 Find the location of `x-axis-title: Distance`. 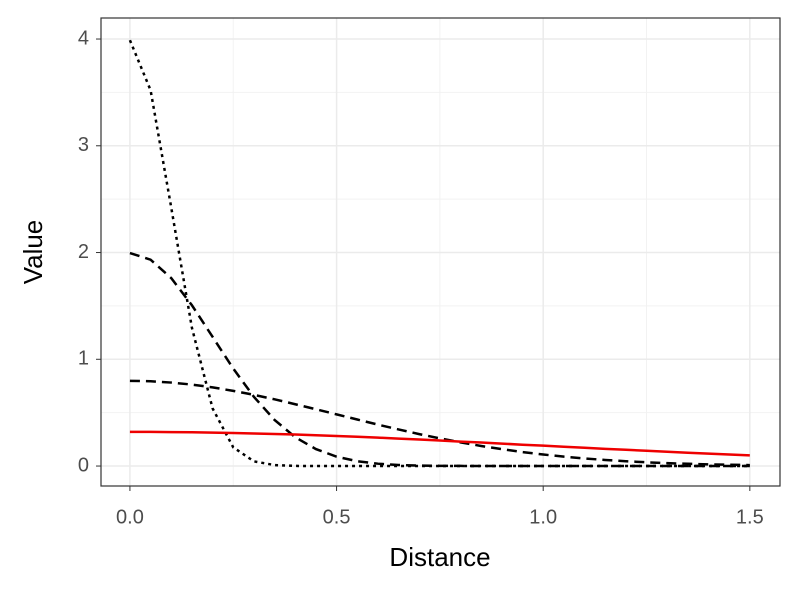

x-axis-title: Distance is located at coordinates (439, 557).